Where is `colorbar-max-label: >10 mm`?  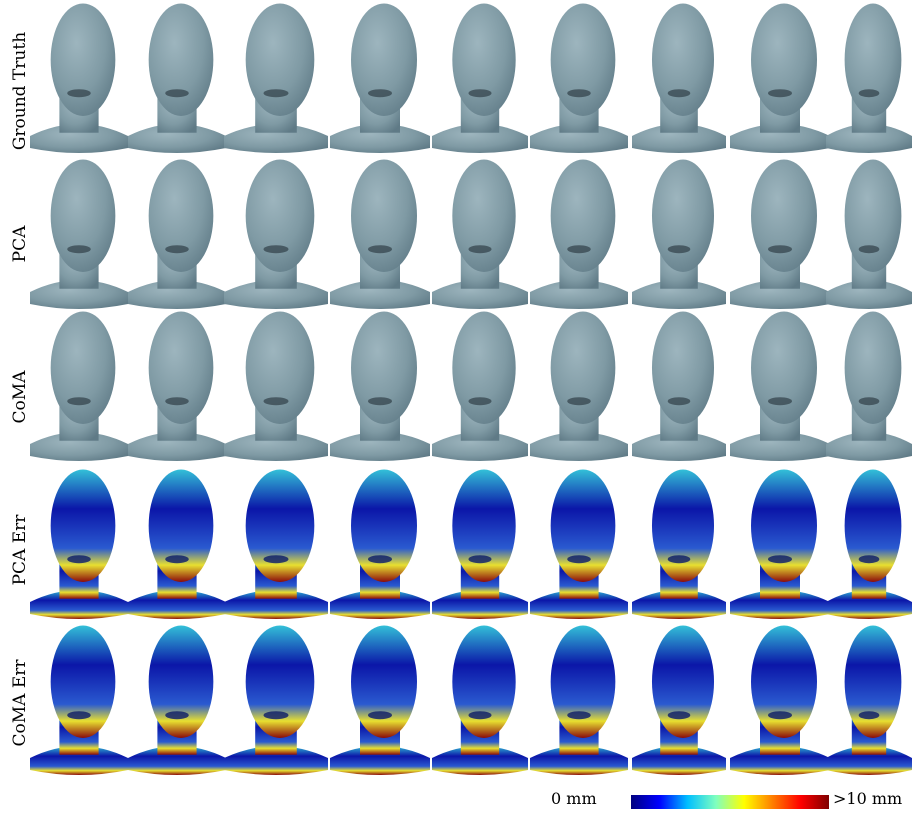 colorbar-max-label: >10 mm is located at coordinates (868, 798).